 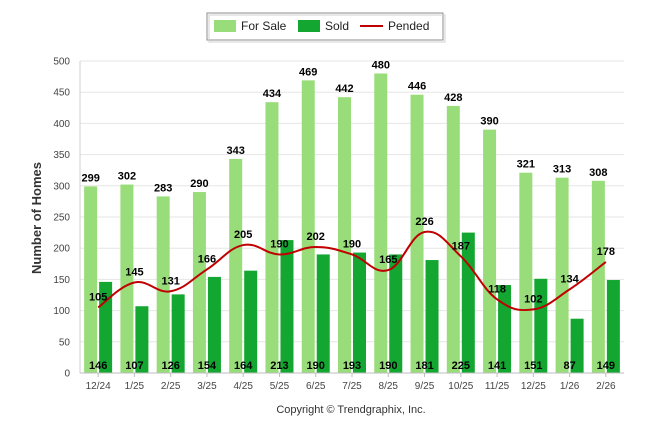 I want to click on legend-swatch-for-sale, so click(x=225, y=26).